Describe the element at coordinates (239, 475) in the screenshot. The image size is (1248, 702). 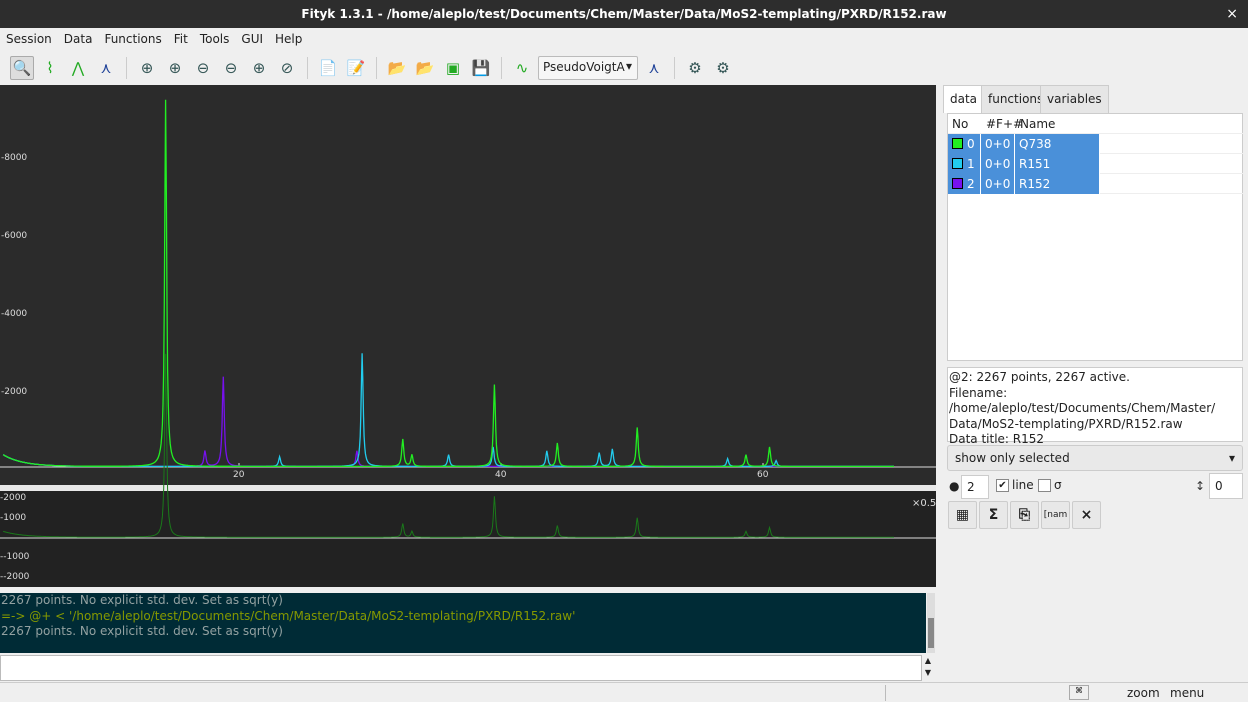
I see `x-tick-label: 20` at that location.